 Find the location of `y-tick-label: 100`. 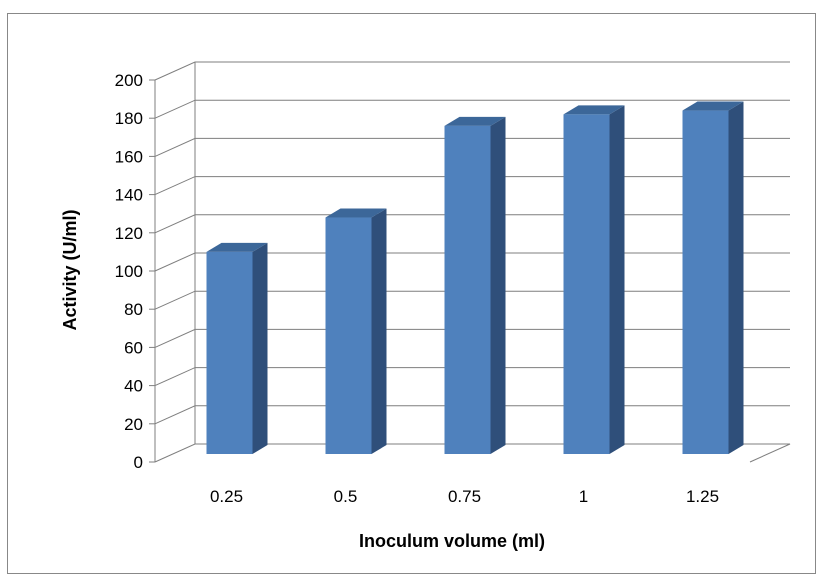

y-tick-label: 100 is located at coordinates (129, 271).